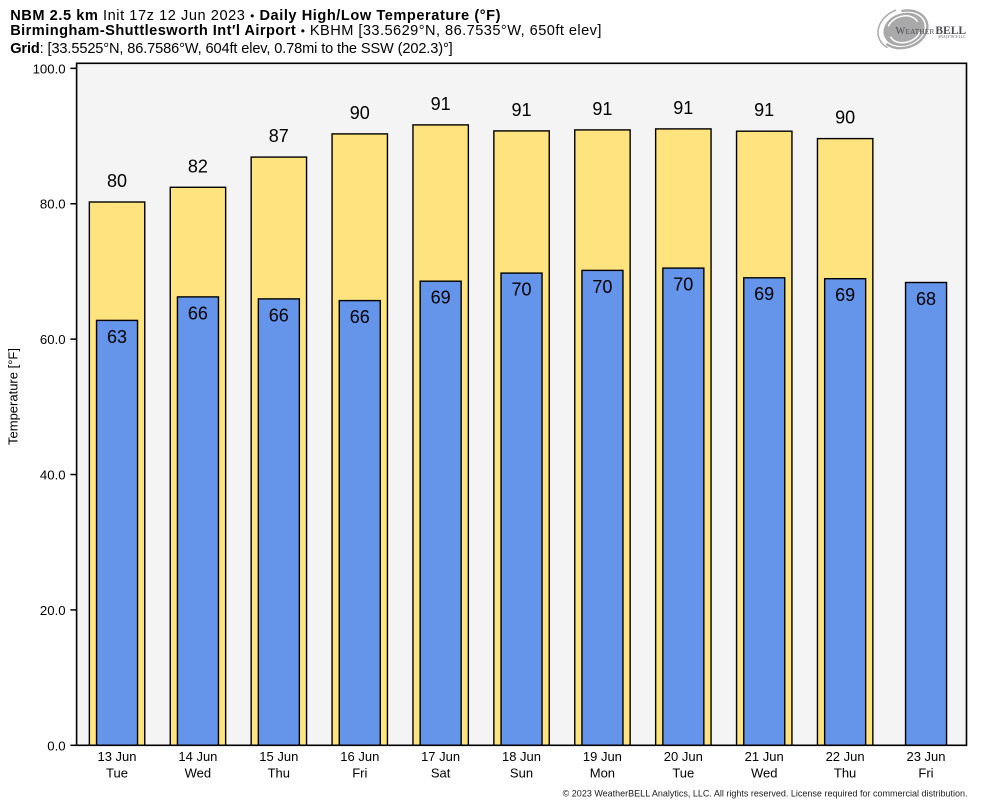  I want to click on svg-text: 15 Jun, so click(278, 756).